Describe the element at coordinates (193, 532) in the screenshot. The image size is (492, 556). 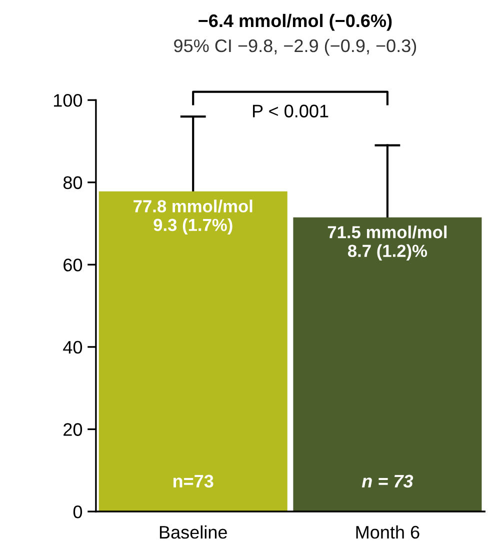
I see `x-tick-label: Baseline` at that location.